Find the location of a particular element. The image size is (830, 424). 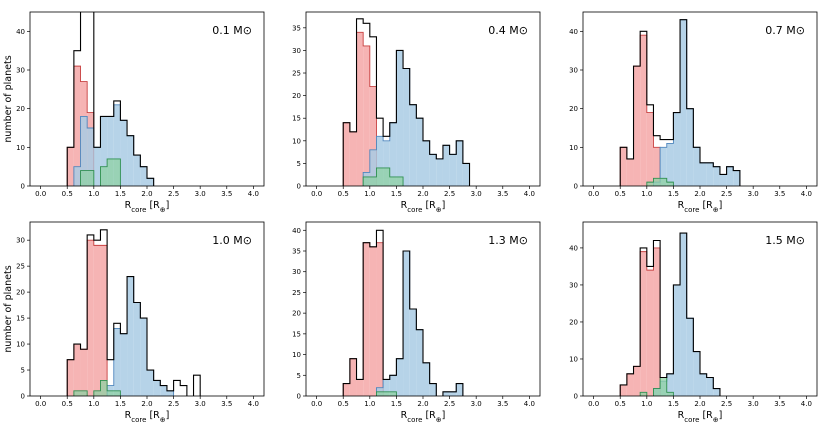

x-axis-label-part: ⊕ is located at coordinates (439, 210).